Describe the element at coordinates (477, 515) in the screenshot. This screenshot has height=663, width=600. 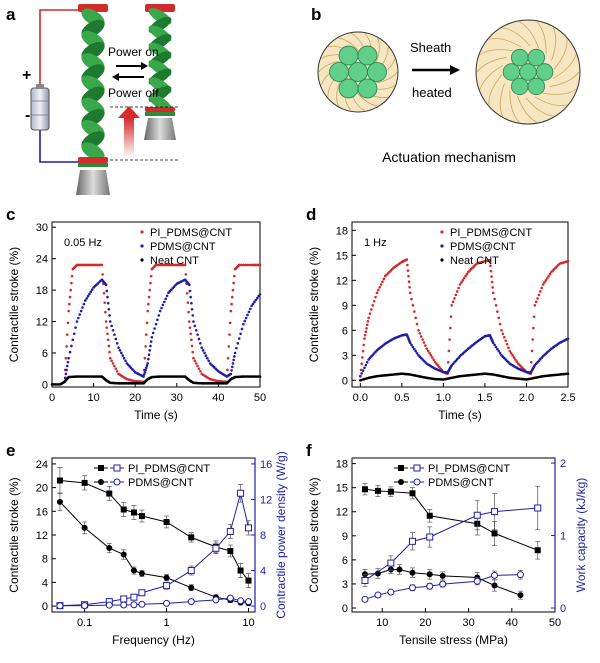
I see `chart-f-marker-square-open` at that location.